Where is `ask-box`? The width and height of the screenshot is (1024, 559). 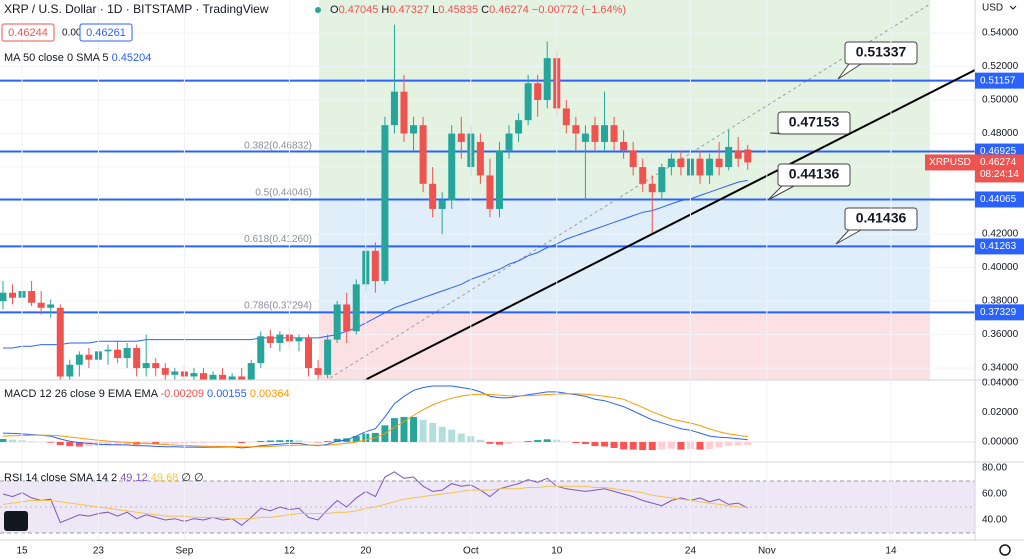 ask-box is located at coordinates (106, 32).